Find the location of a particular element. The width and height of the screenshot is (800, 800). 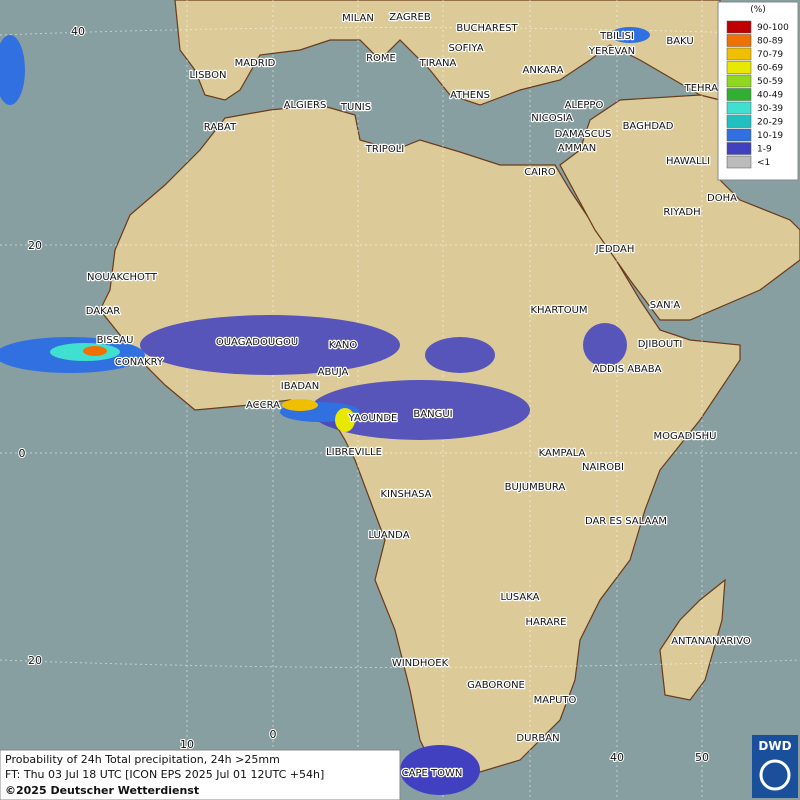

legend-label: 10-19 is located at coordinates (770, 136).